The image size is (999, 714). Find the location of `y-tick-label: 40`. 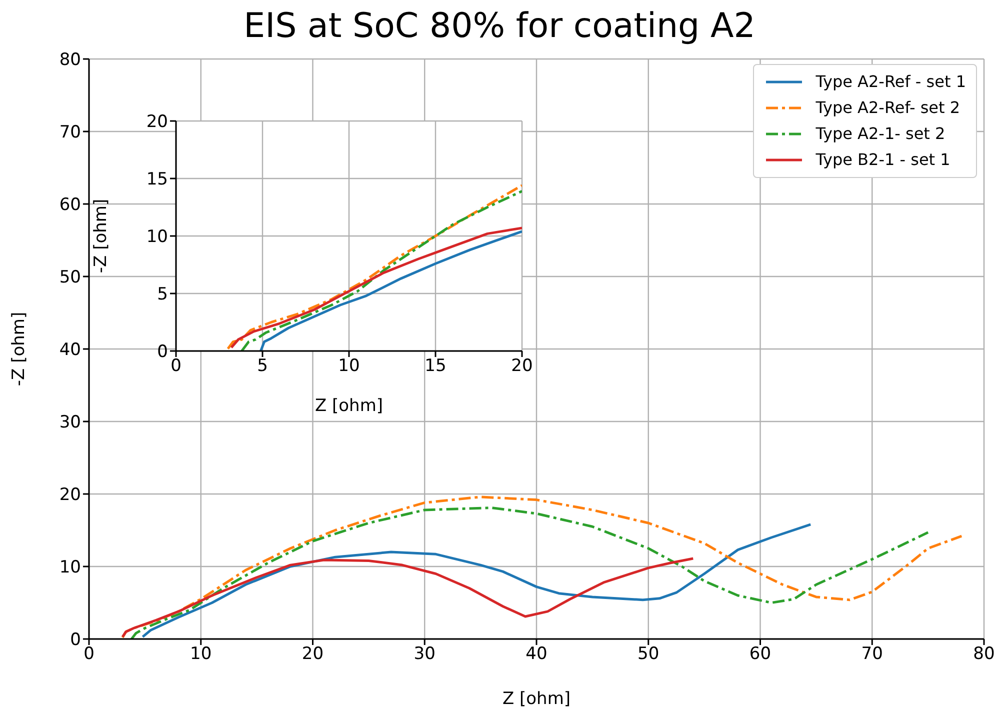

y-tick-label: 40 is located at coordinates (70, 350).